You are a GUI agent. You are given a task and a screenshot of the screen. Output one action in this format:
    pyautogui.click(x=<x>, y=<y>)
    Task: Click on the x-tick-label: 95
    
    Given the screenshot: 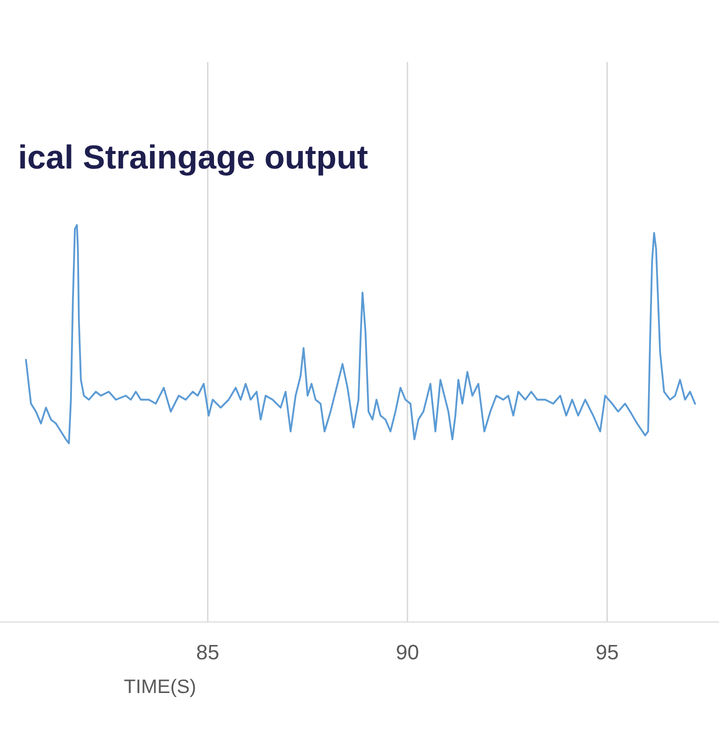 What is the action you would take?
    pyautogui.click(x=607, y=652)
    